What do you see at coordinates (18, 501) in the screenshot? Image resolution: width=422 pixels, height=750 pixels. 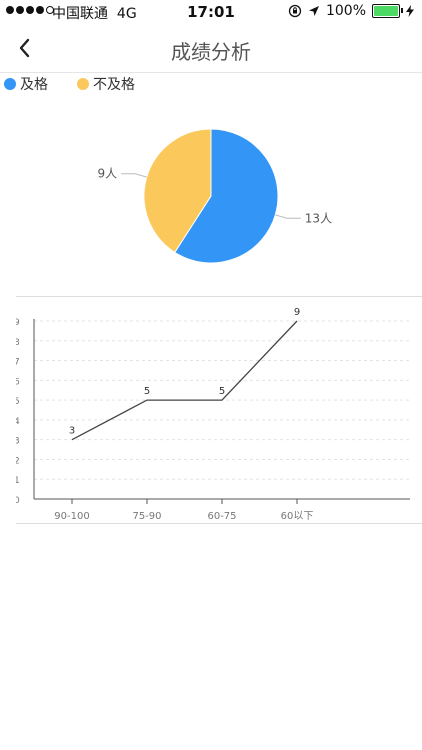 I see `y-tick-label: 0` at bounding box center [18, 501].